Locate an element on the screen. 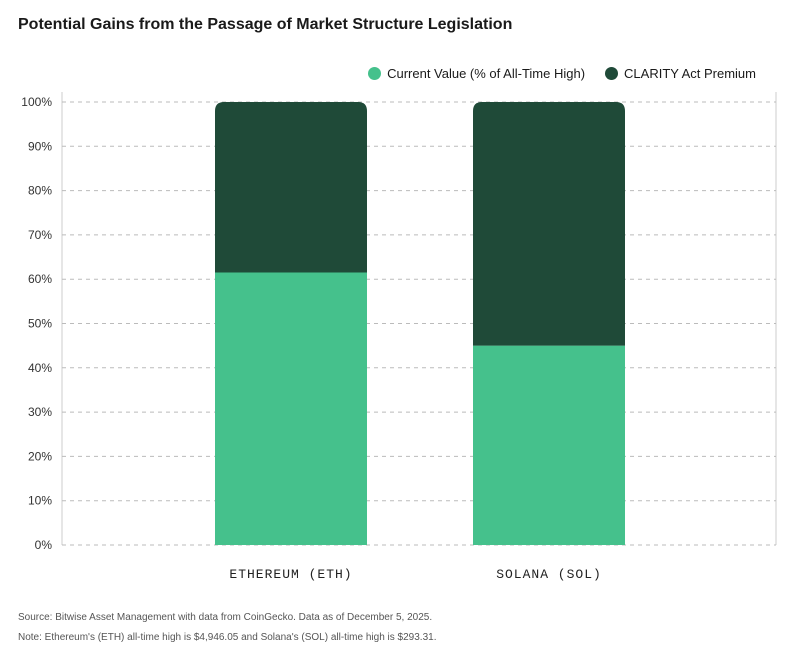 The height and width of the screenshot is (663, 800). legend-item-premium: CLARITY Act Premium is located at coordinates (680, 73).